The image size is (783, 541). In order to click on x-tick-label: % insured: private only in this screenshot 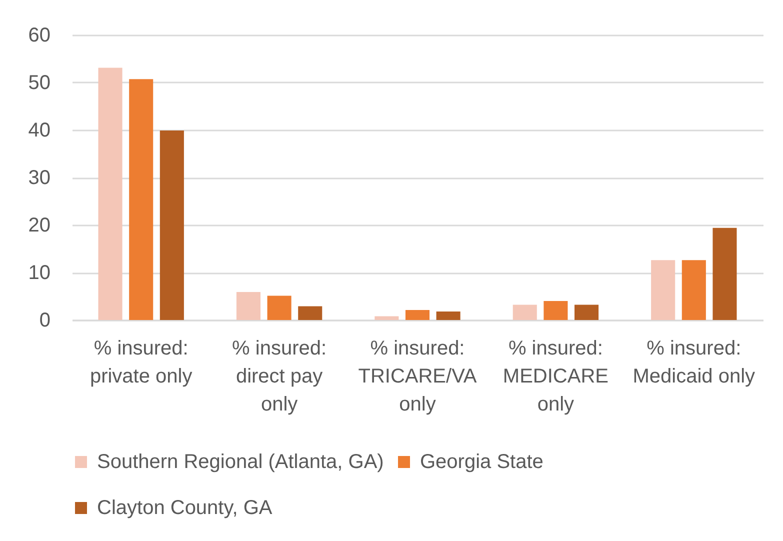, I will do `click(141, 363)`.